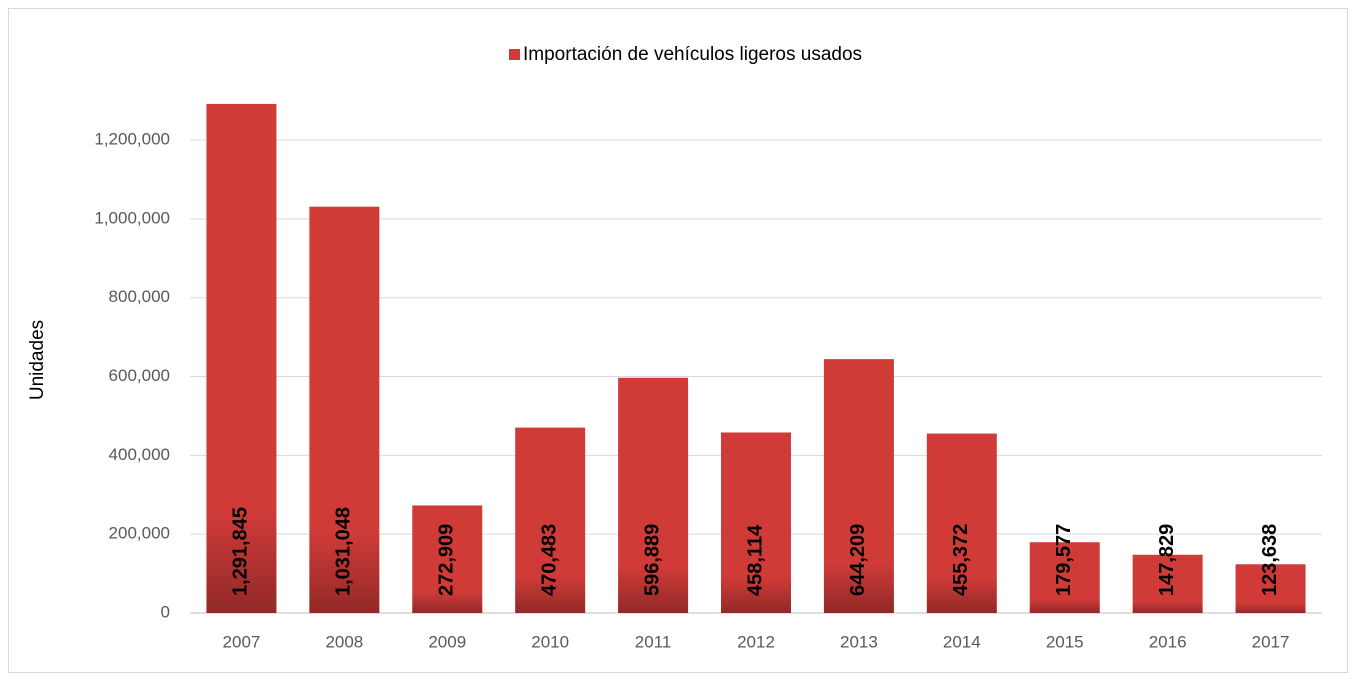  I want to click on x-tick-label: 2009, so click(447, 641).